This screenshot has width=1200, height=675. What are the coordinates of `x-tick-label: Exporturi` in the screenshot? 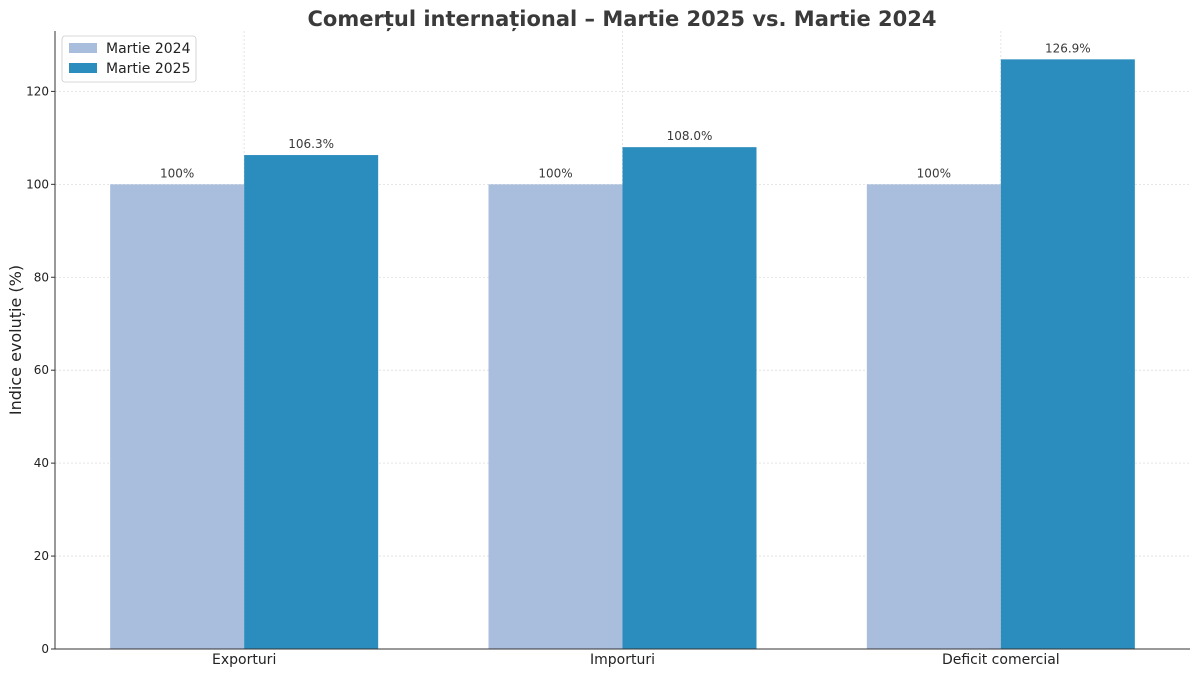 It's located at (244, 660).